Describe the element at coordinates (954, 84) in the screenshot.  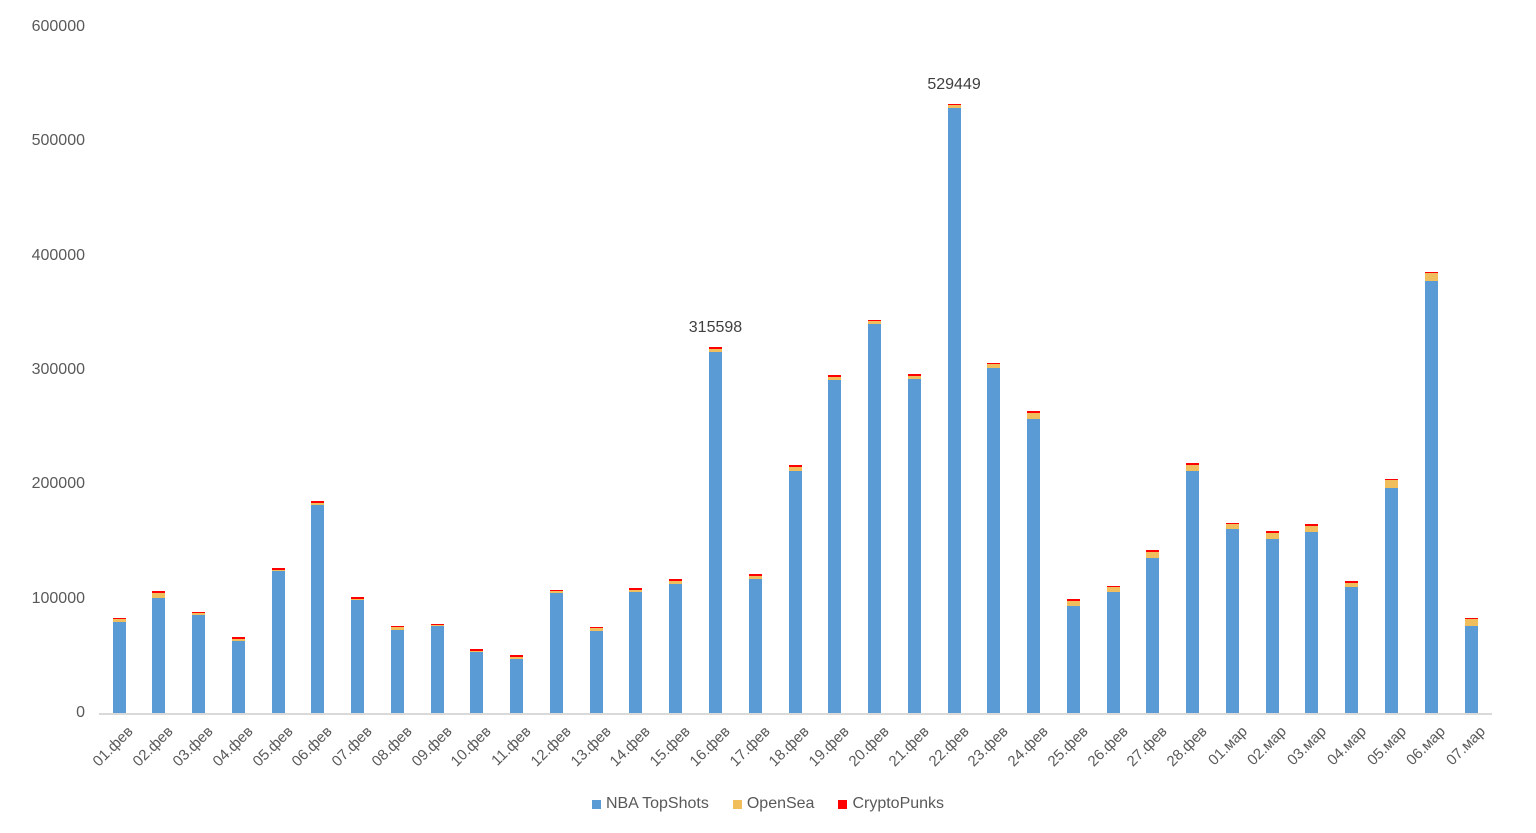
I see `data-label: 529449` at that location.